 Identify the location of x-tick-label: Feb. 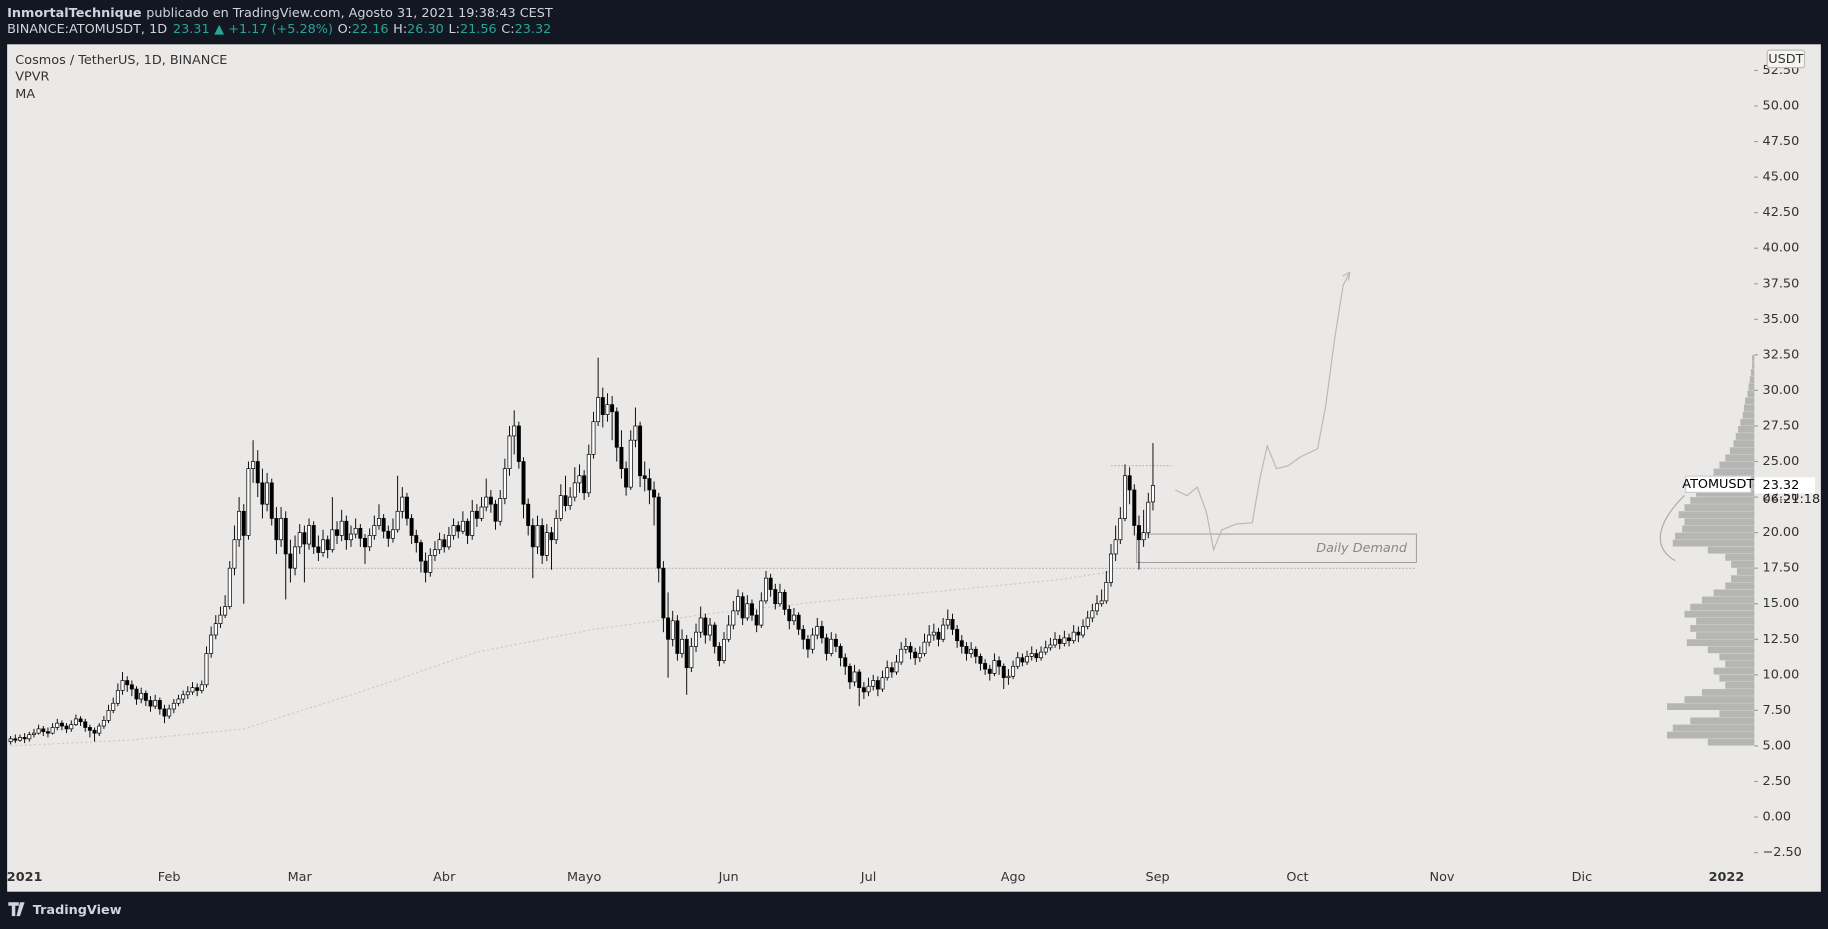
(169, 877).